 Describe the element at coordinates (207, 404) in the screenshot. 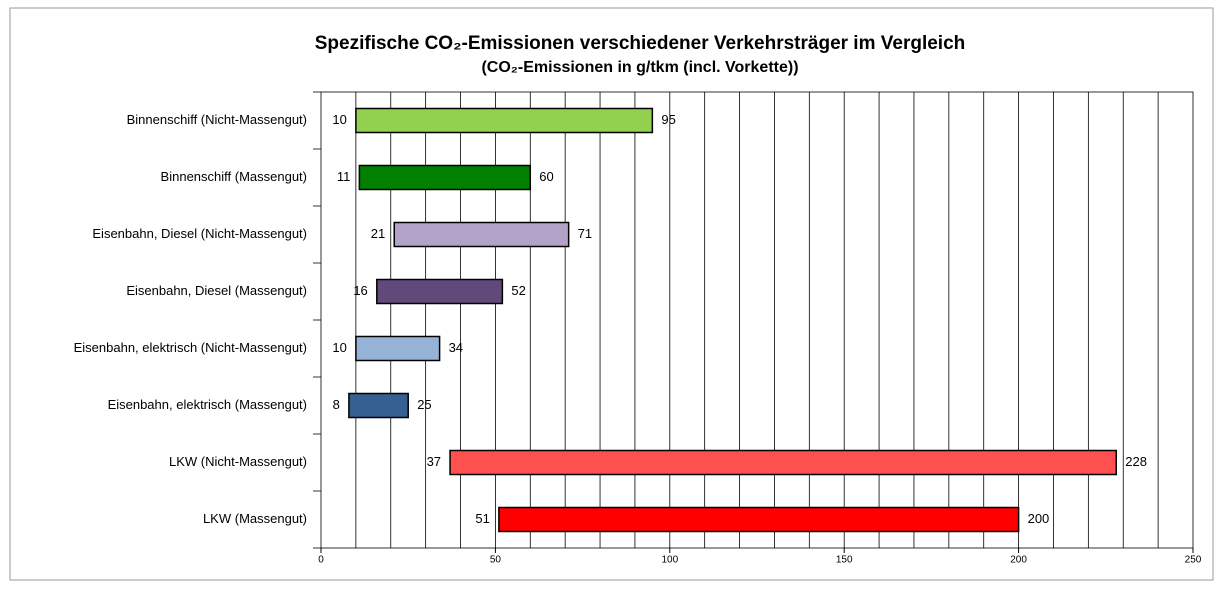

I see `y-tick-label: Eisenbahn, elektrisch (Massengut)` at that location.